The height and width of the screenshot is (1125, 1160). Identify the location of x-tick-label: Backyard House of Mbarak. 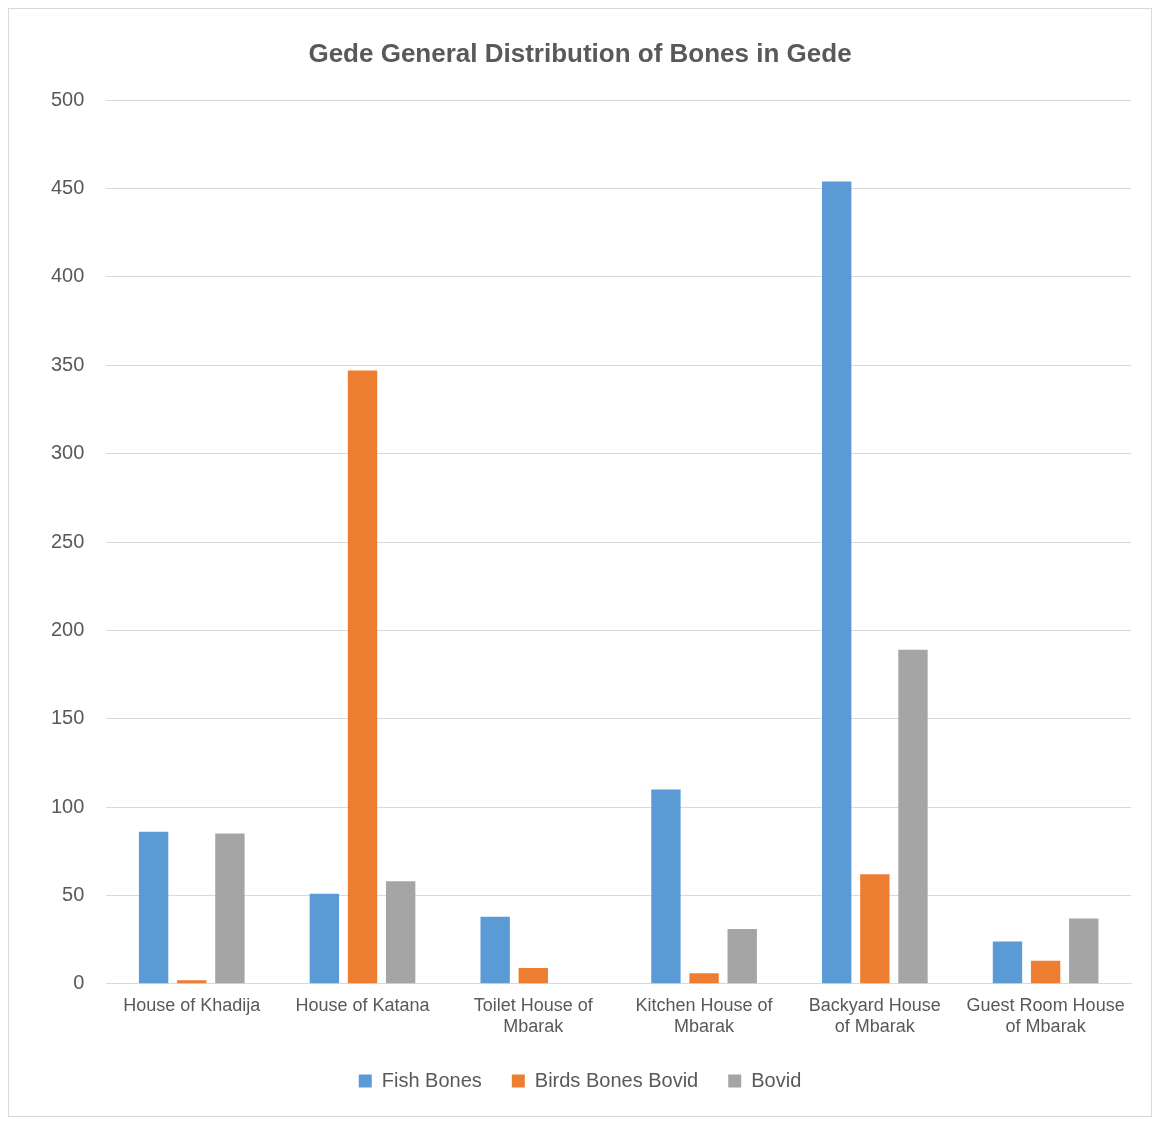
(874, 1015).